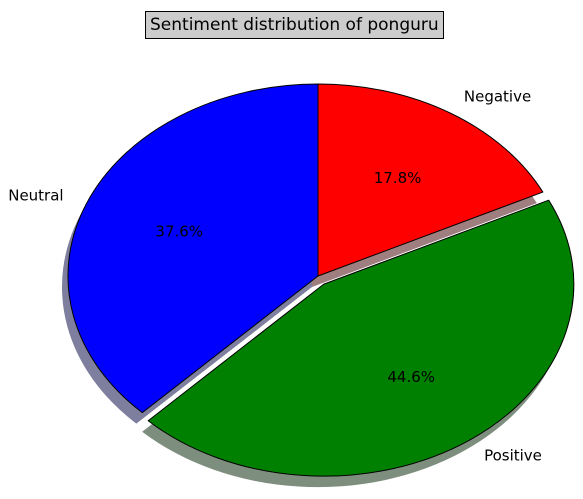 Image resolution: width=583 pixels, height=499 pixels. Describe the element at coordinates (179, 232) in the screenshot. I see `slice-percent-neutral: 37.6%` at that location.